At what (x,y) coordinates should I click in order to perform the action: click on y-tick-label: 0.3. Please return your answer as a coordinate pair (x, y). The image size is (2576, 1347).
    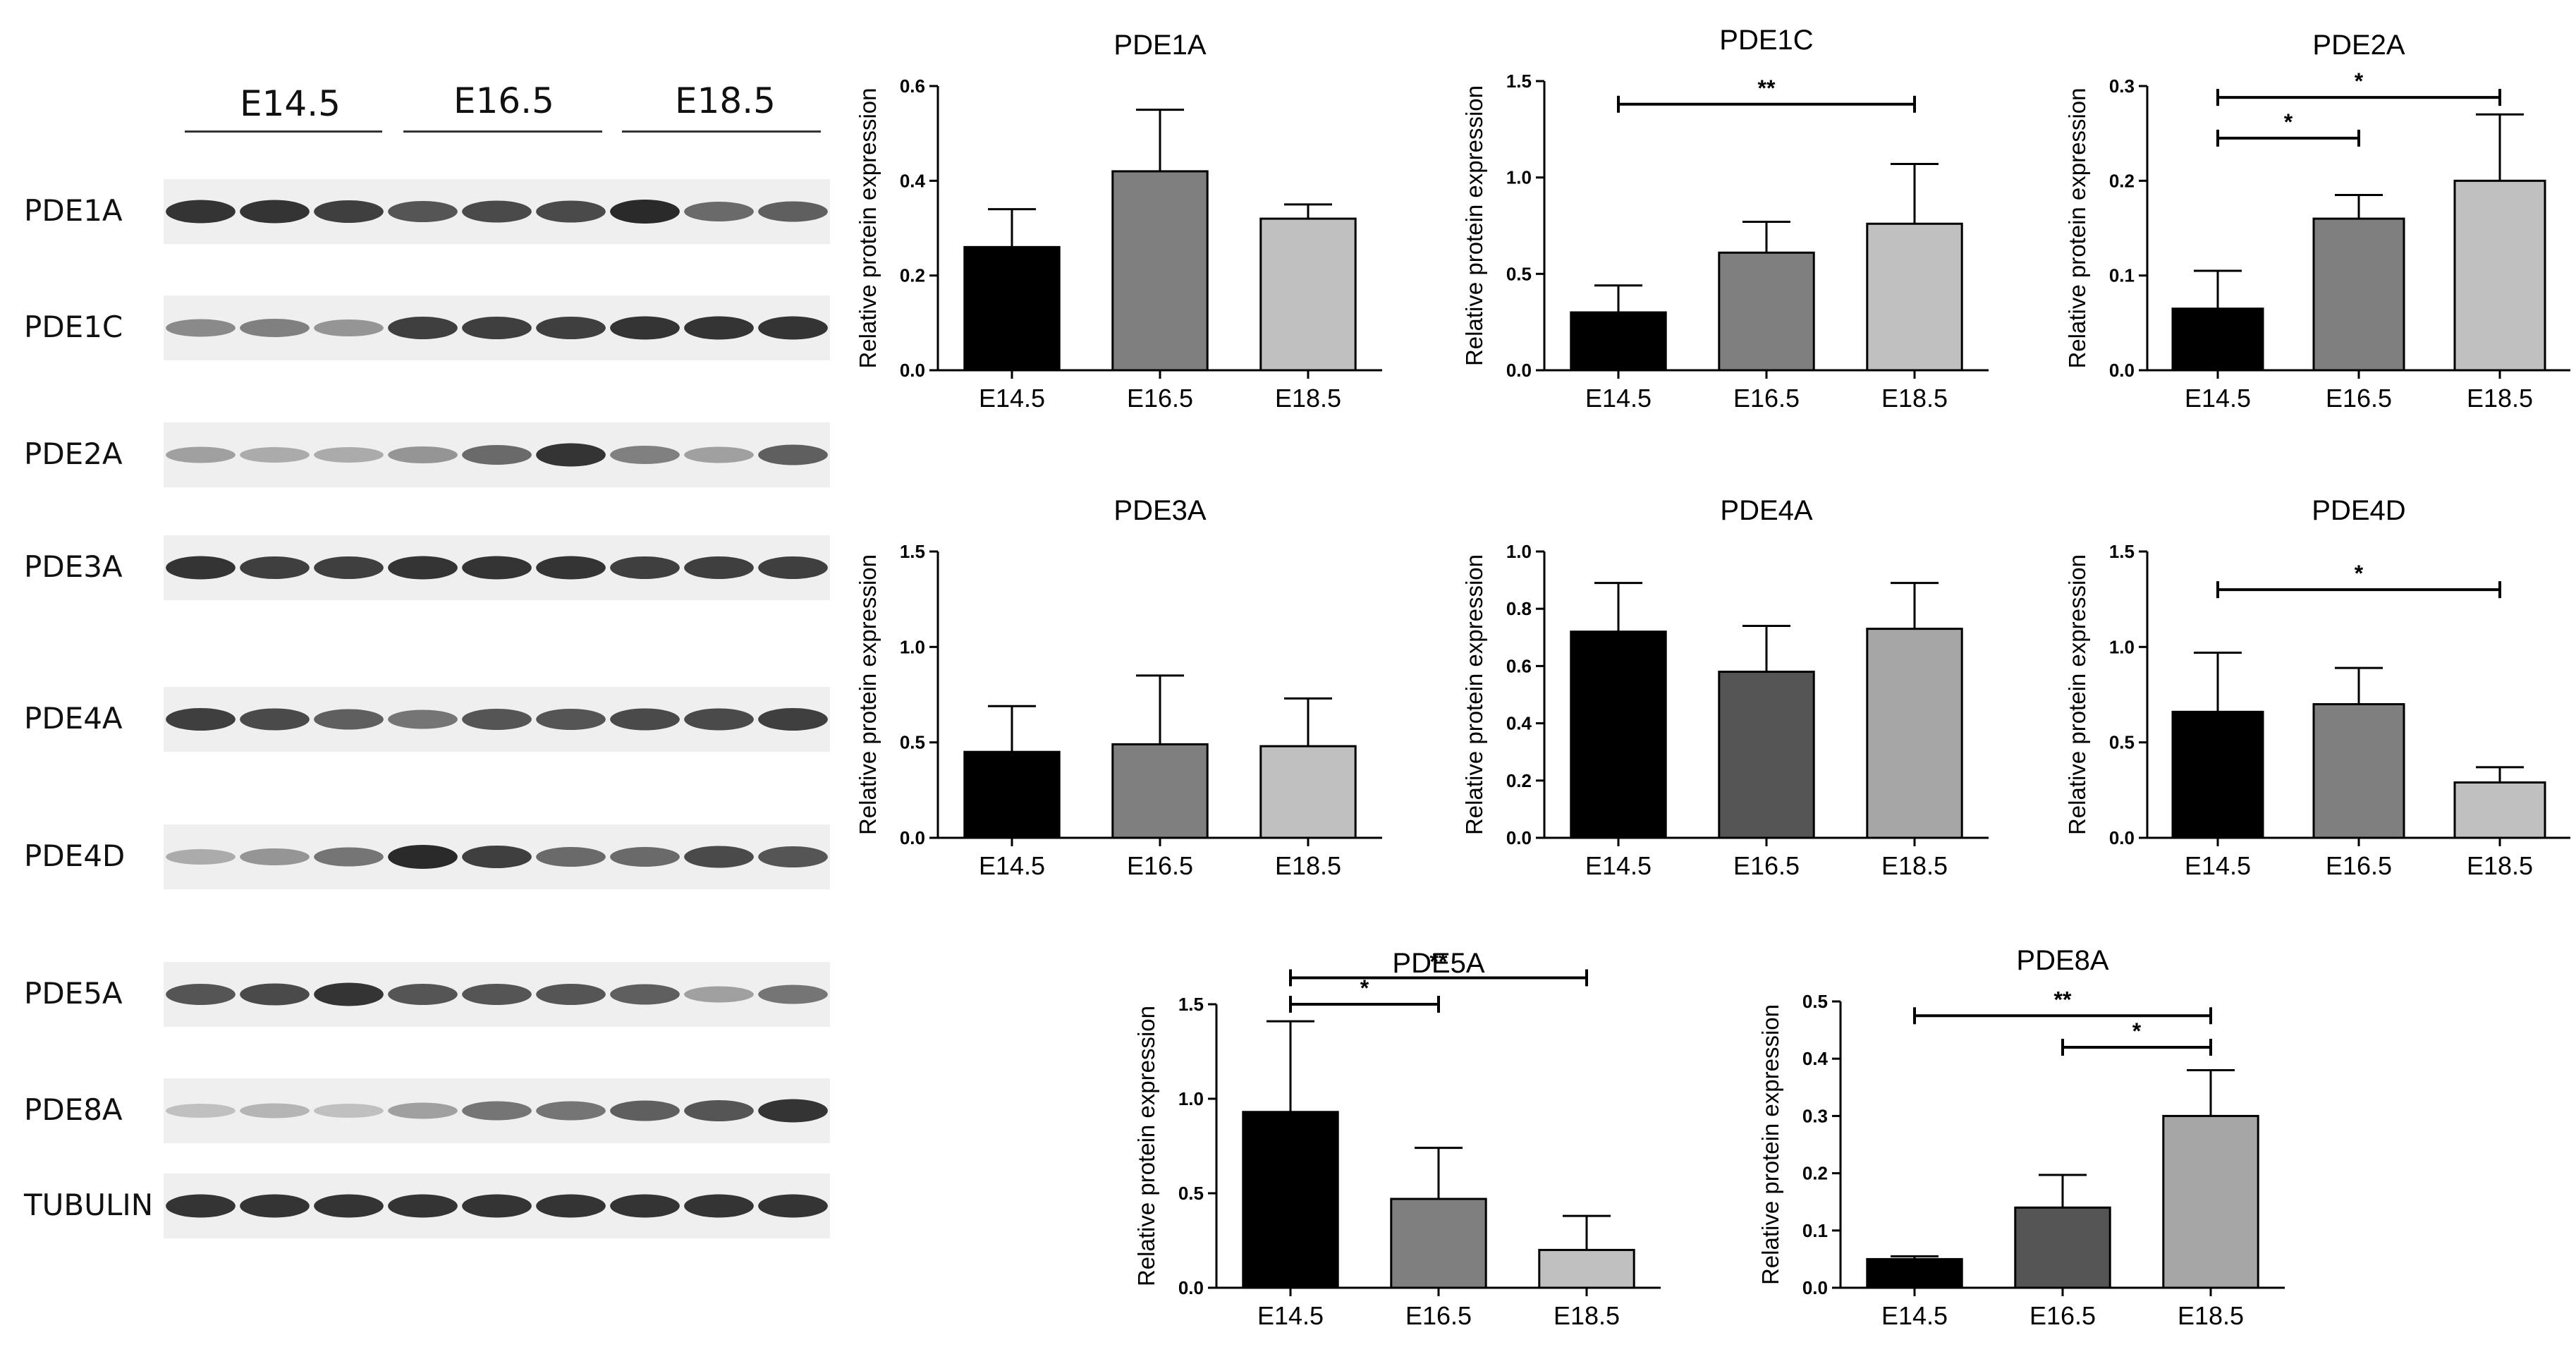
    Looking at the image, I should click on (2122, 86).